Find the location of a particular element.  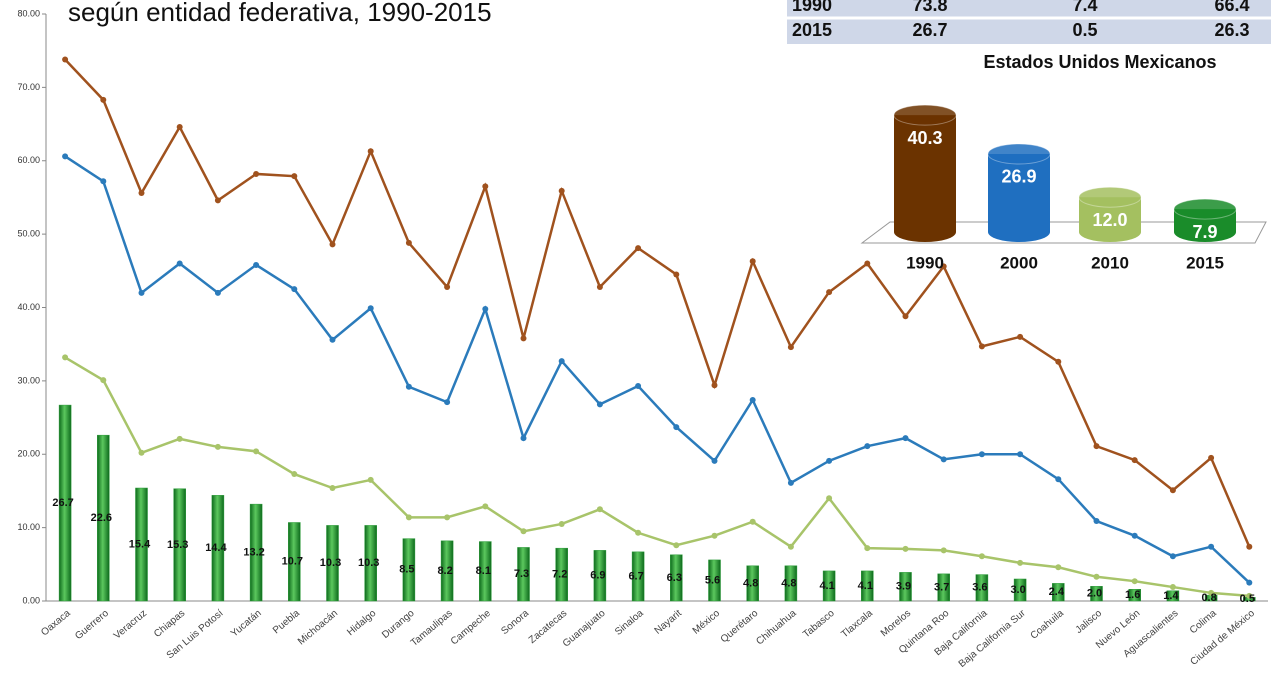

data-label: 5.6 is located at coordinates (712, 580).